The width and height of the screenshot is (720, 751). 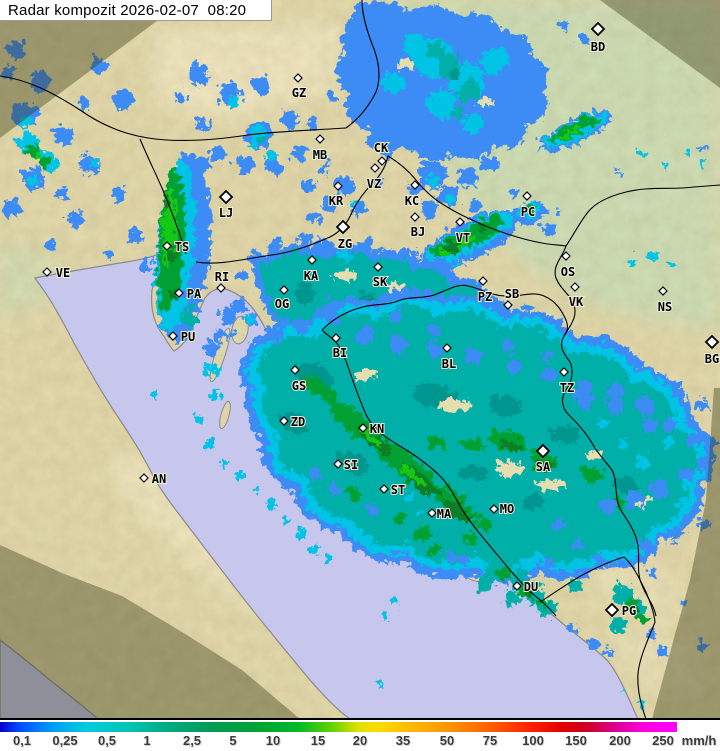 I want to click on city-label-MA: MA, so click(x=444, y=514).